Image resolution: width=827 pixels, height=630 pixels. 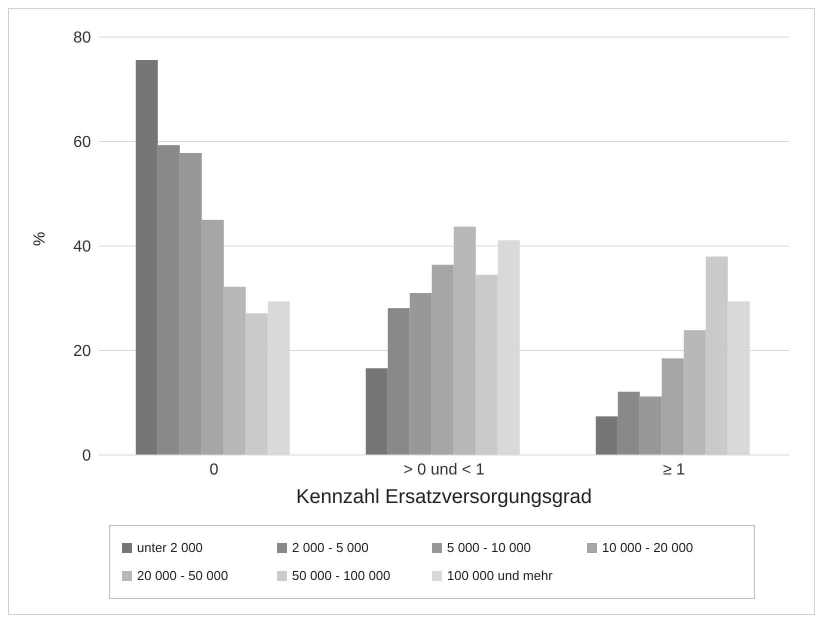 What do you see at coordinates (489, 548) in the screenshot?
I see `legend-label: 5 000 - 10 000` at bounding box center [489, 548].